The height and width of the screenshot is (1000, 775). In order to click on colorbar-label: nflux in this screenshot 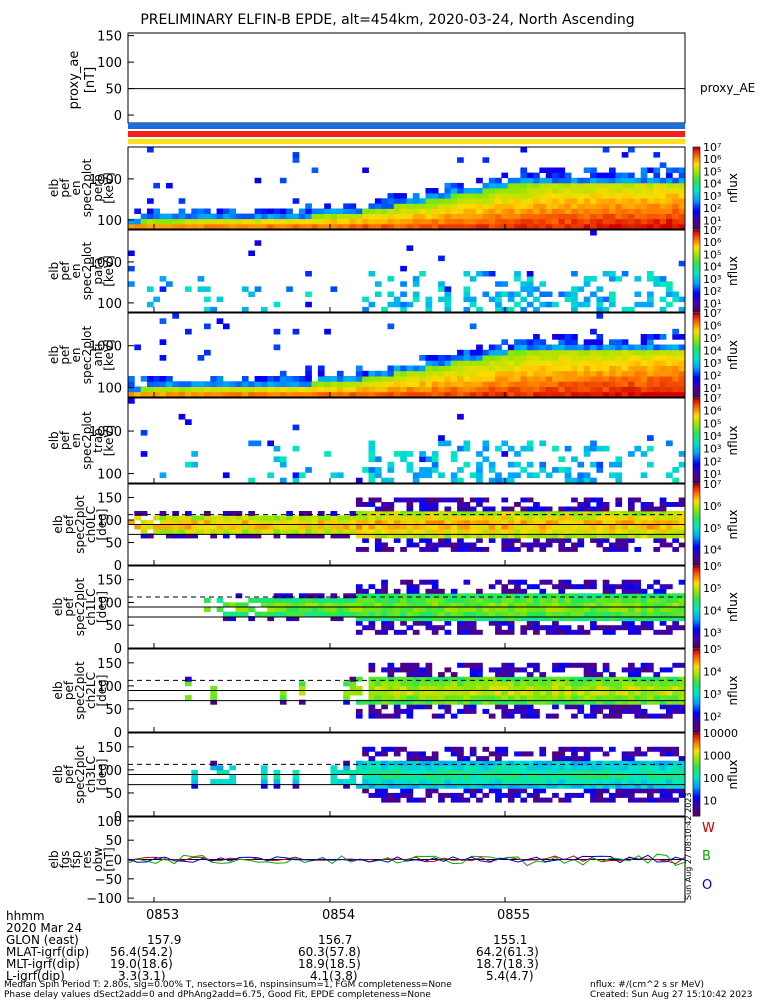, I will do `click(733, 691)`.